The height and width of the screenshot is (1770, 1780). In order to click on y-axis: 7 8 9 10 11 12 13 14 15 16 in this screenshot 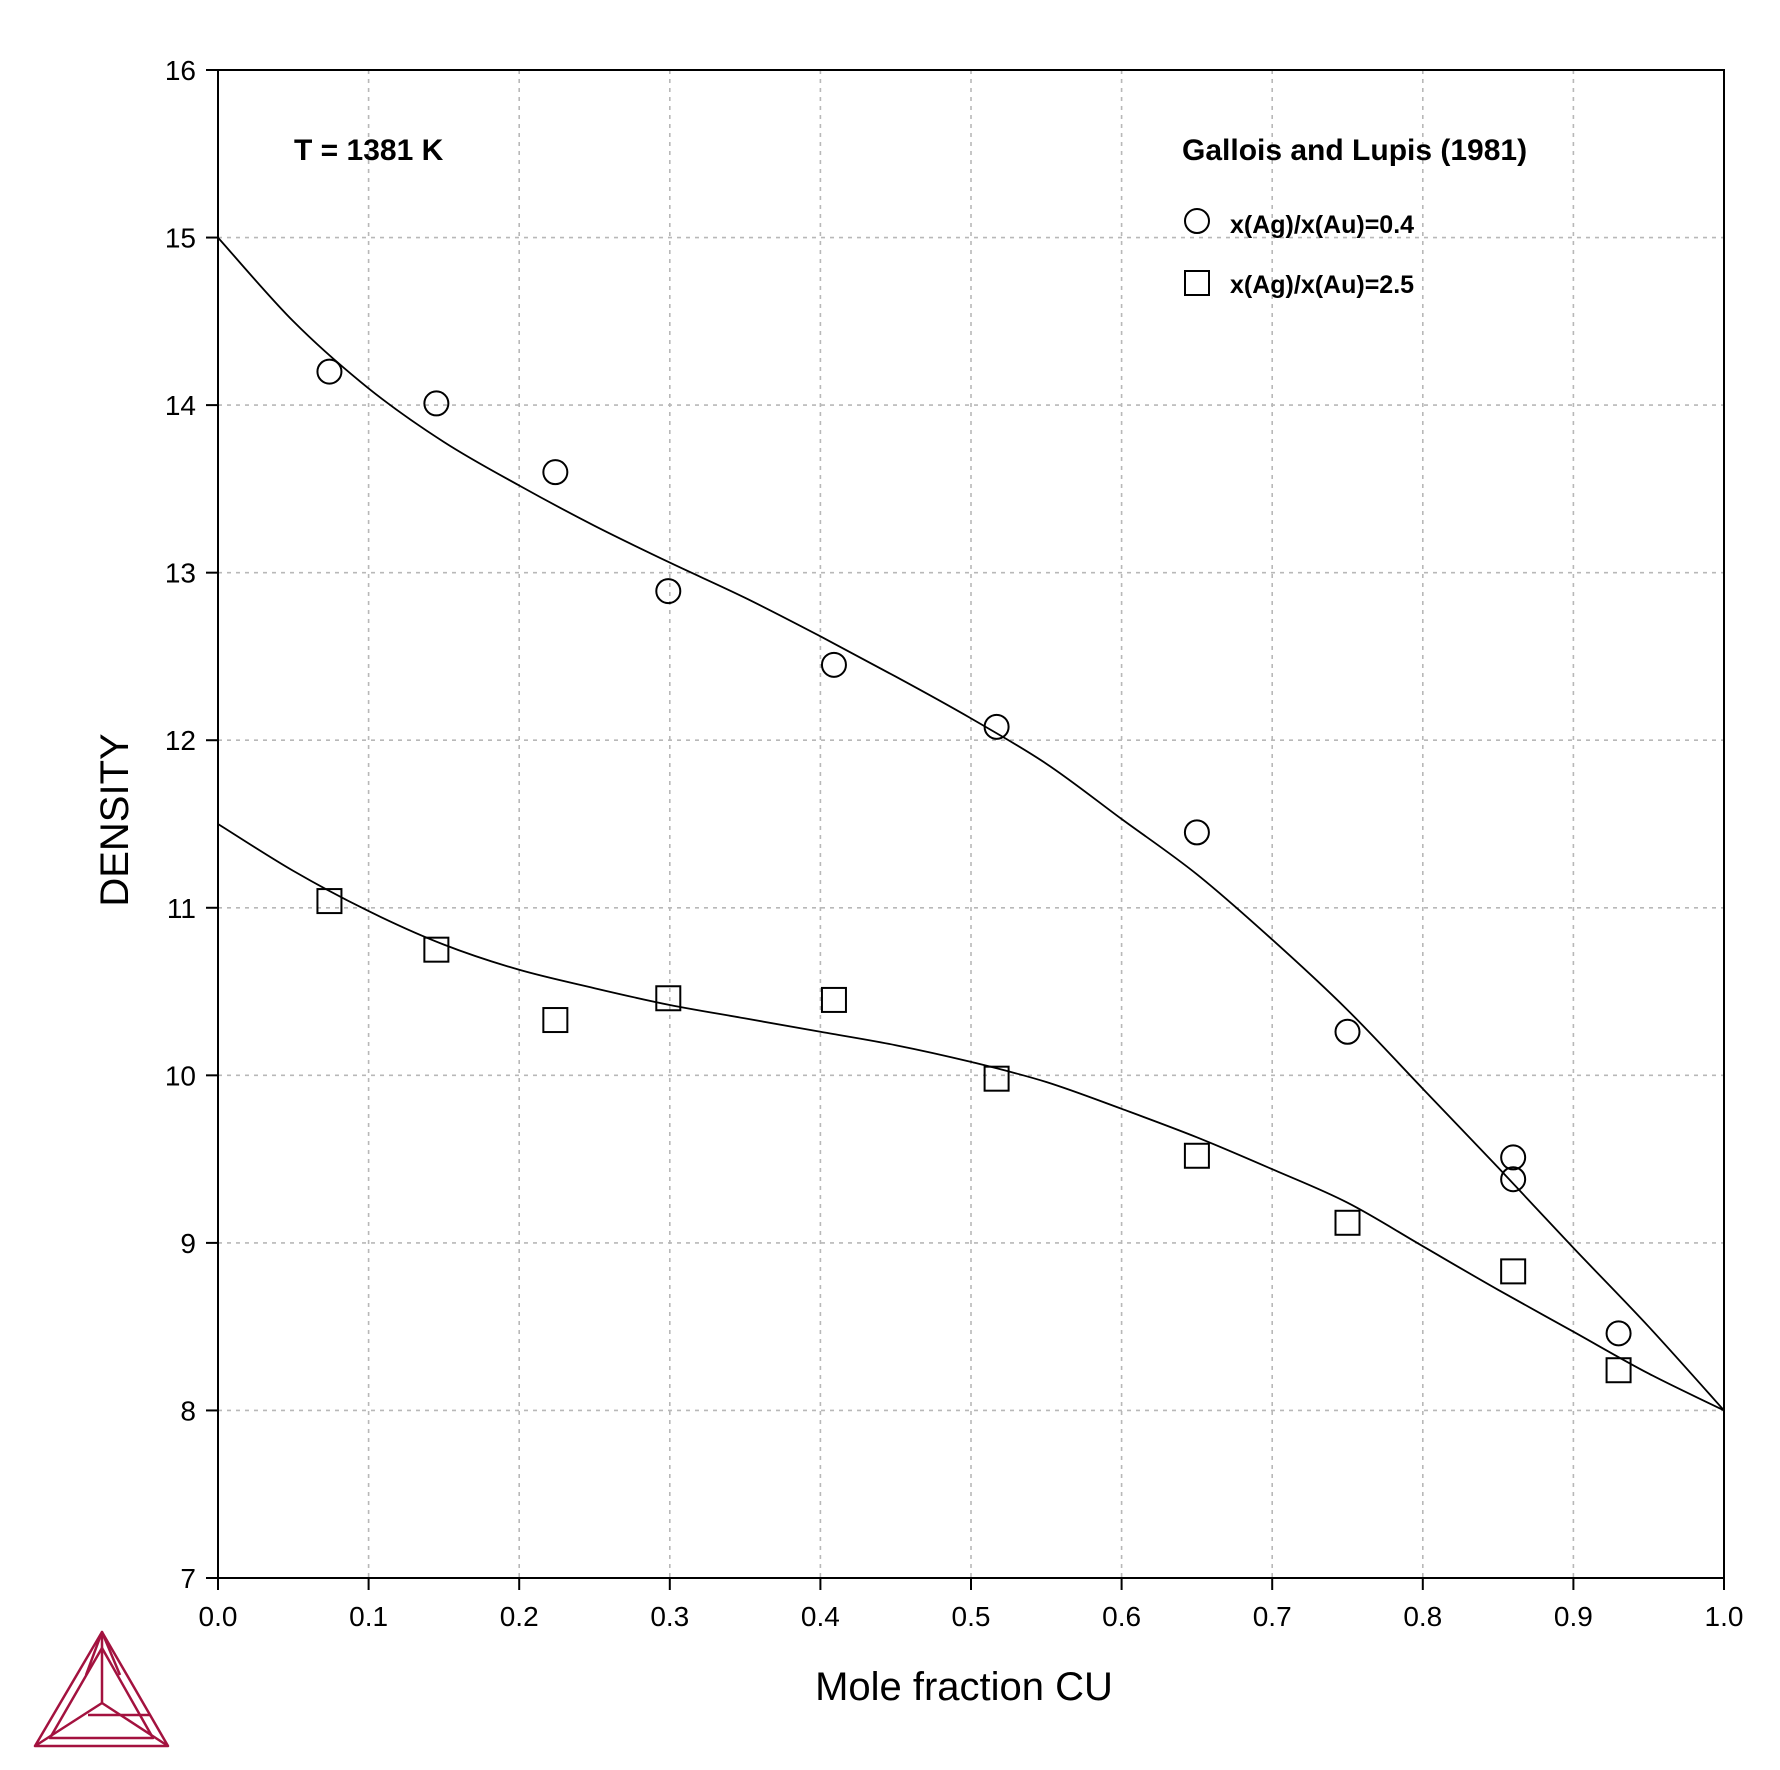, I will do `click(191, 824)`.